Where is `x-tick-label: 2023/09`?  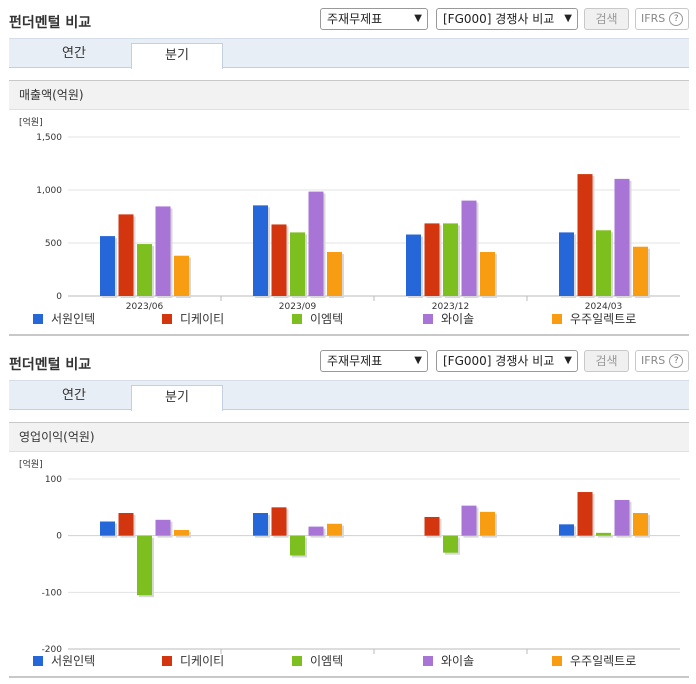
x-tick-label: 2023/09 is located at coordinates (298, 307).